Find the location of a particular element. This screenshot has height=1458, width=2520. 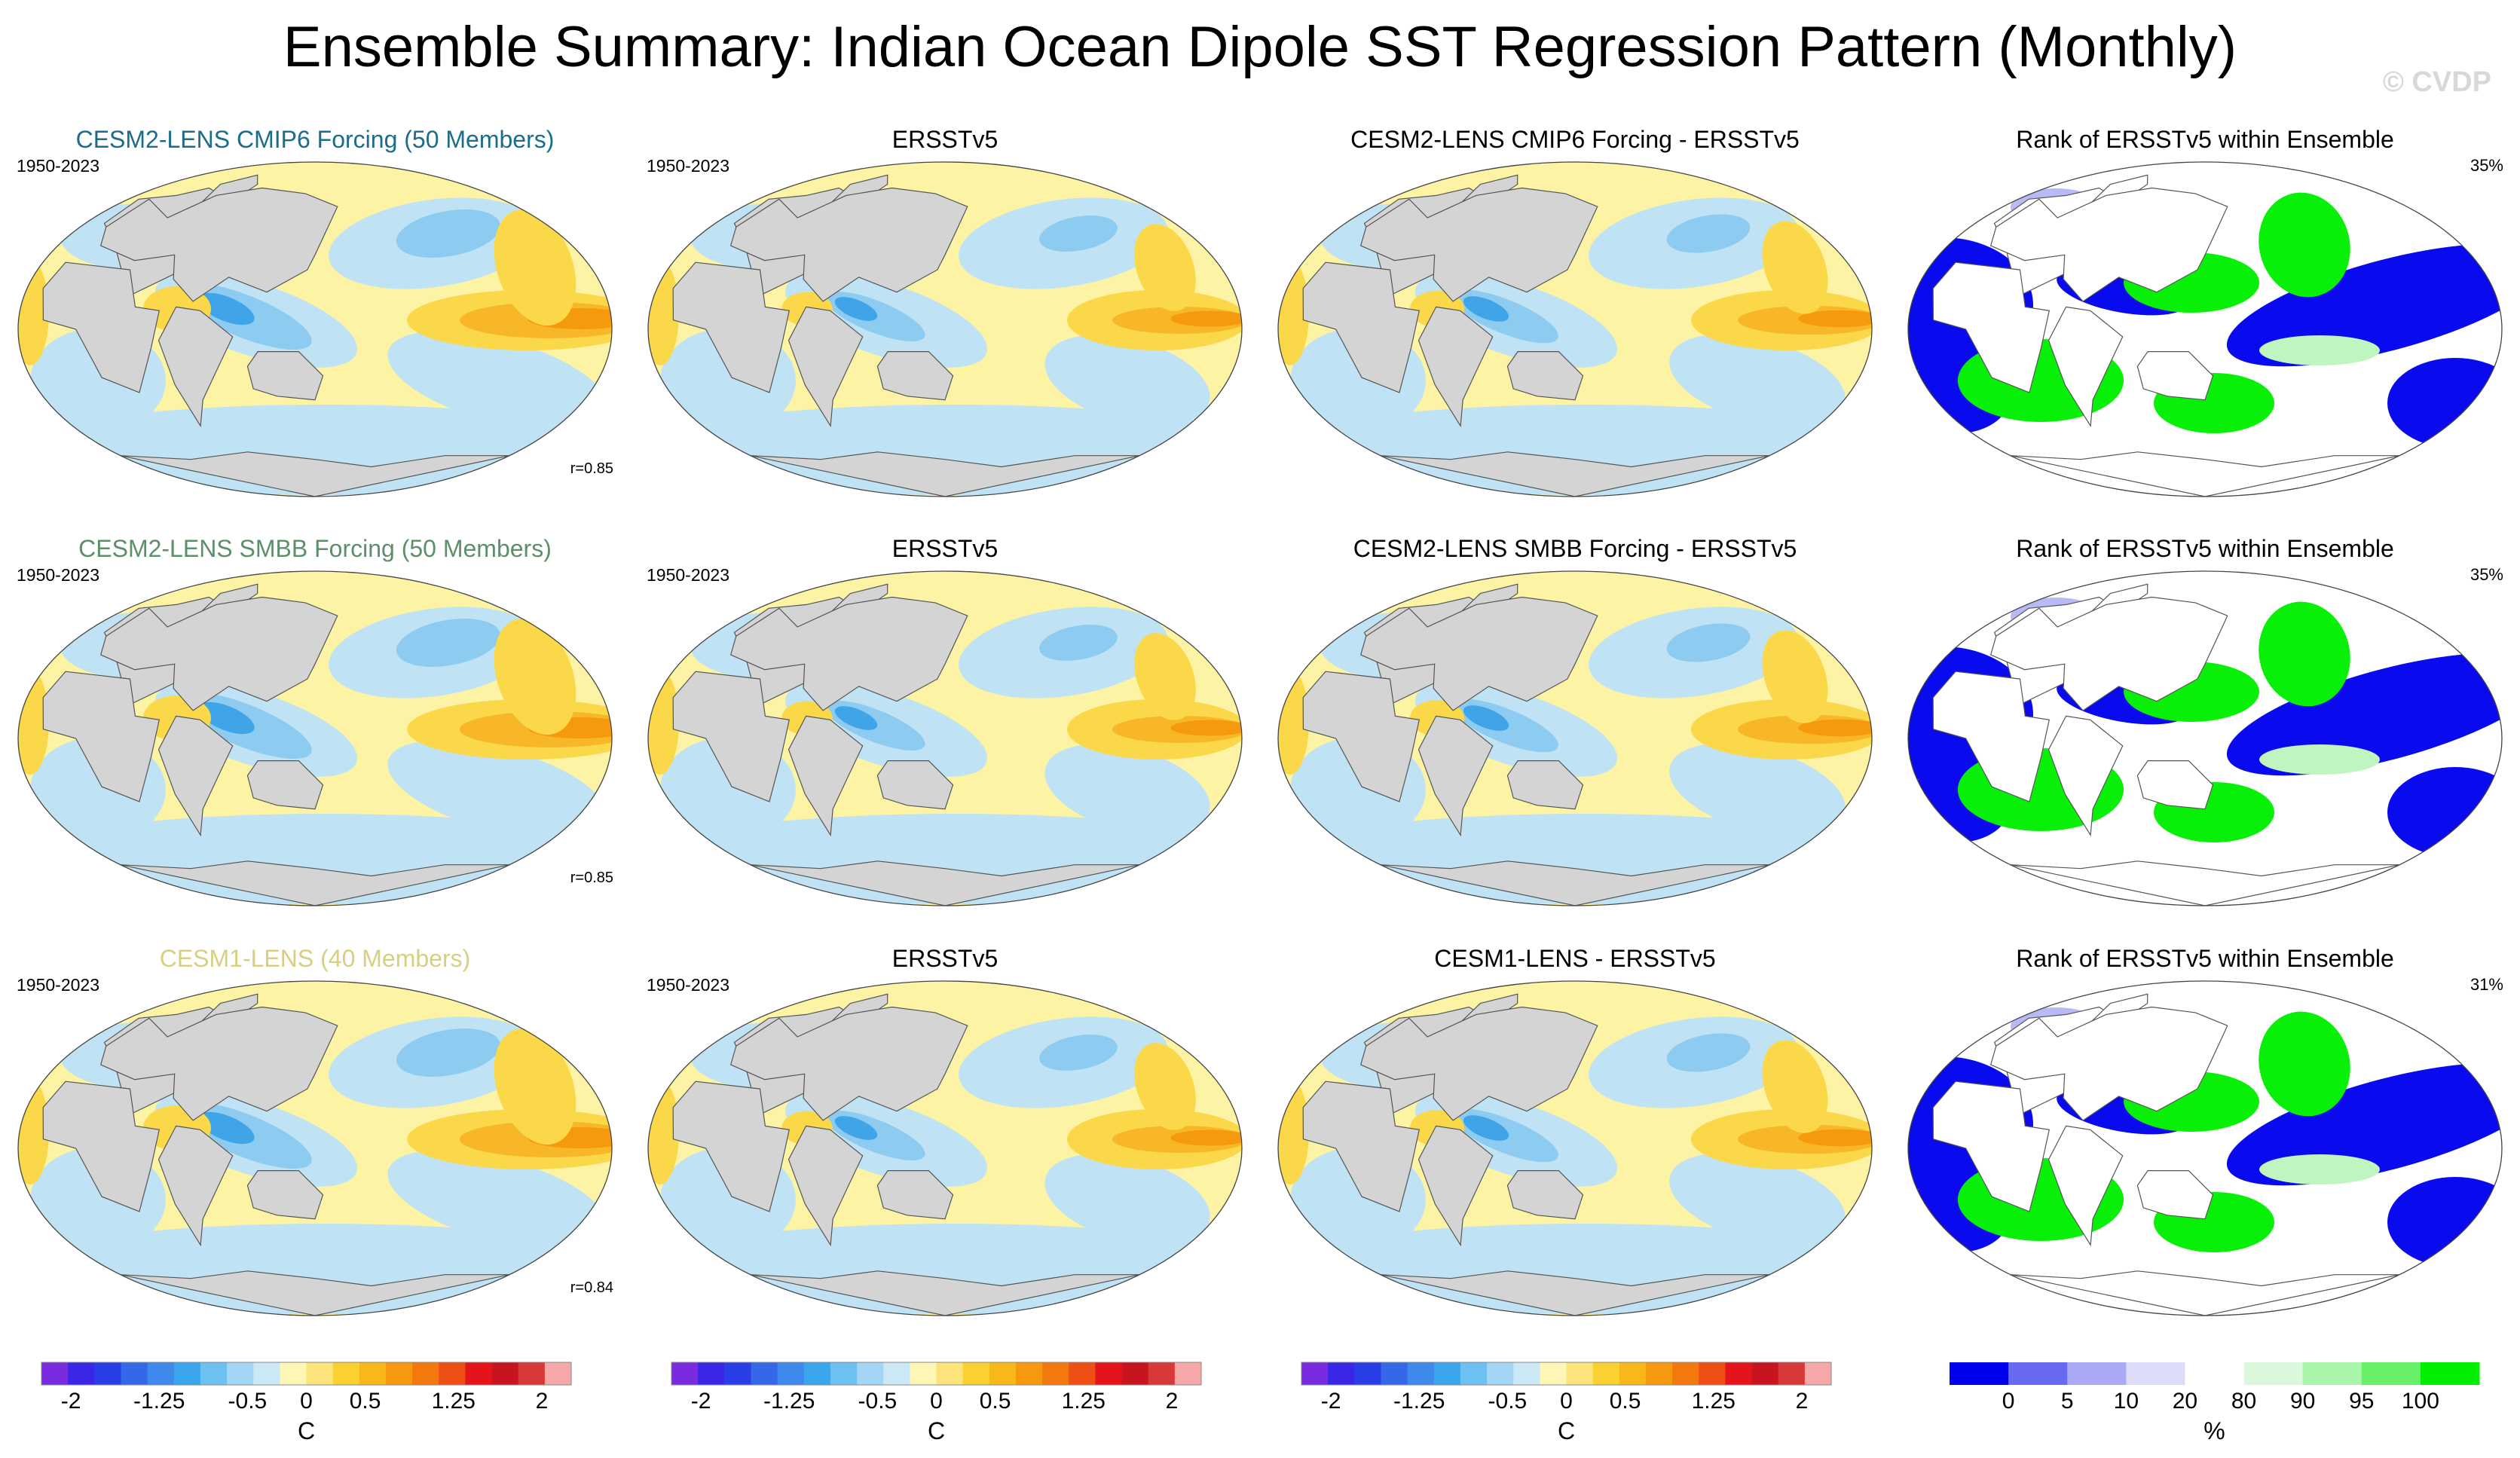

rank-high-north-pacific is located at coordinates (2304, 654).